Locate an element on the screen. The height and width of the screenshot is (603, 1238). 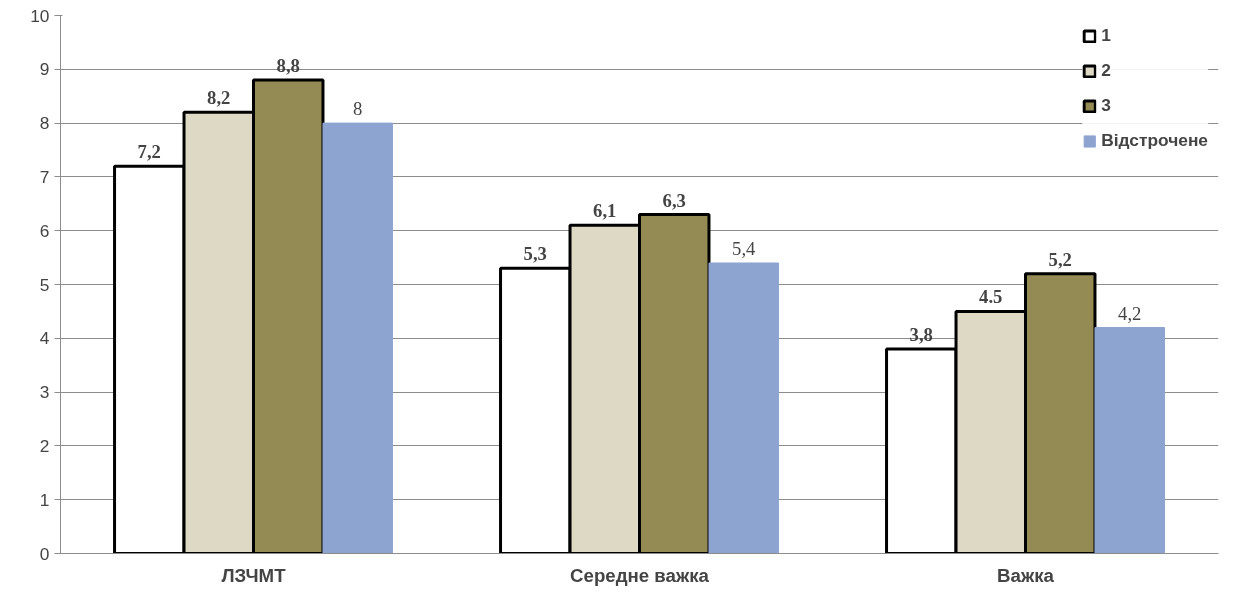
legend-label: 2 is located at coordinates (1106, 70).